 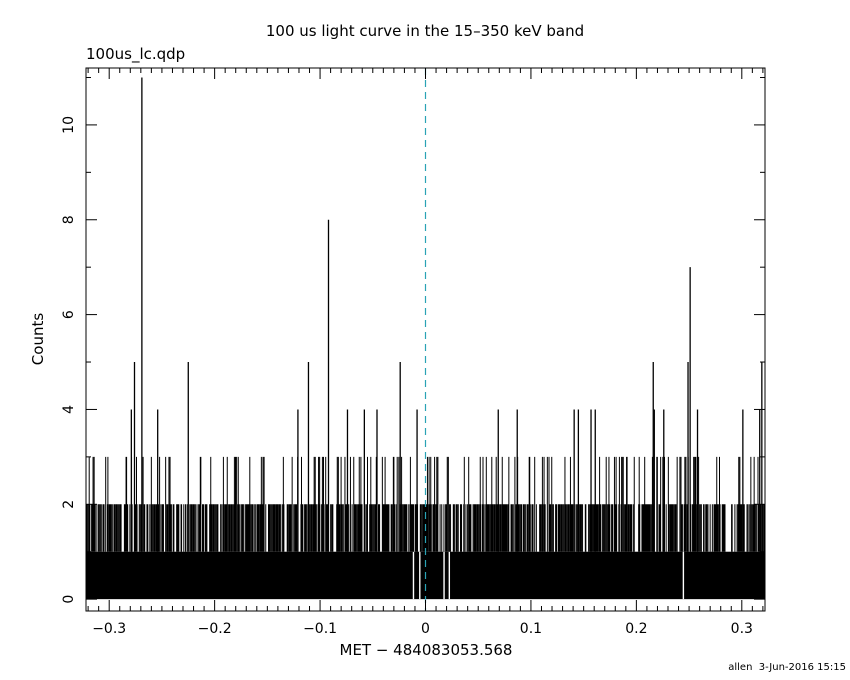 What do you see at coordinates (802, 667) in the screenshot?
I see `footer-date: 3-Jun-2016 15:15` at bounding box center [802, 667].